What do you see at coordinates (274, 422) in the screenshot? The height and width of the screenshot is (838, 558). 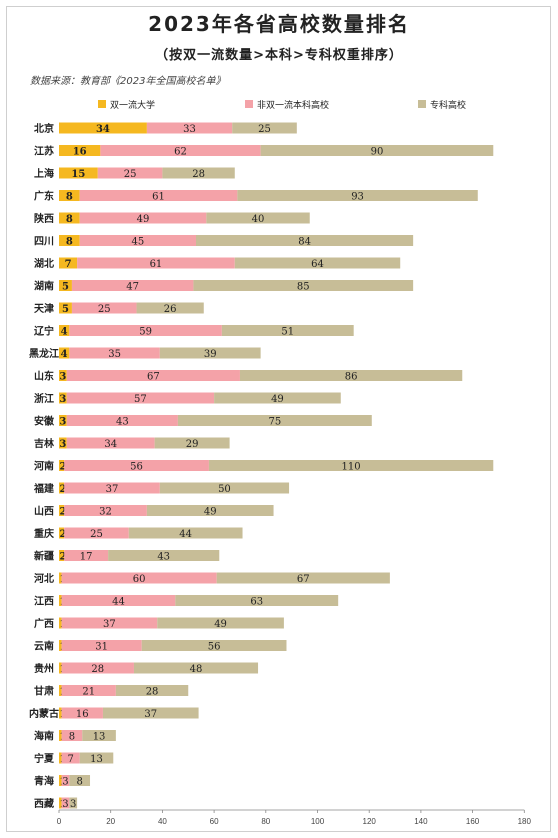 I see `data-label: 75` at bounding box center [274, 422].